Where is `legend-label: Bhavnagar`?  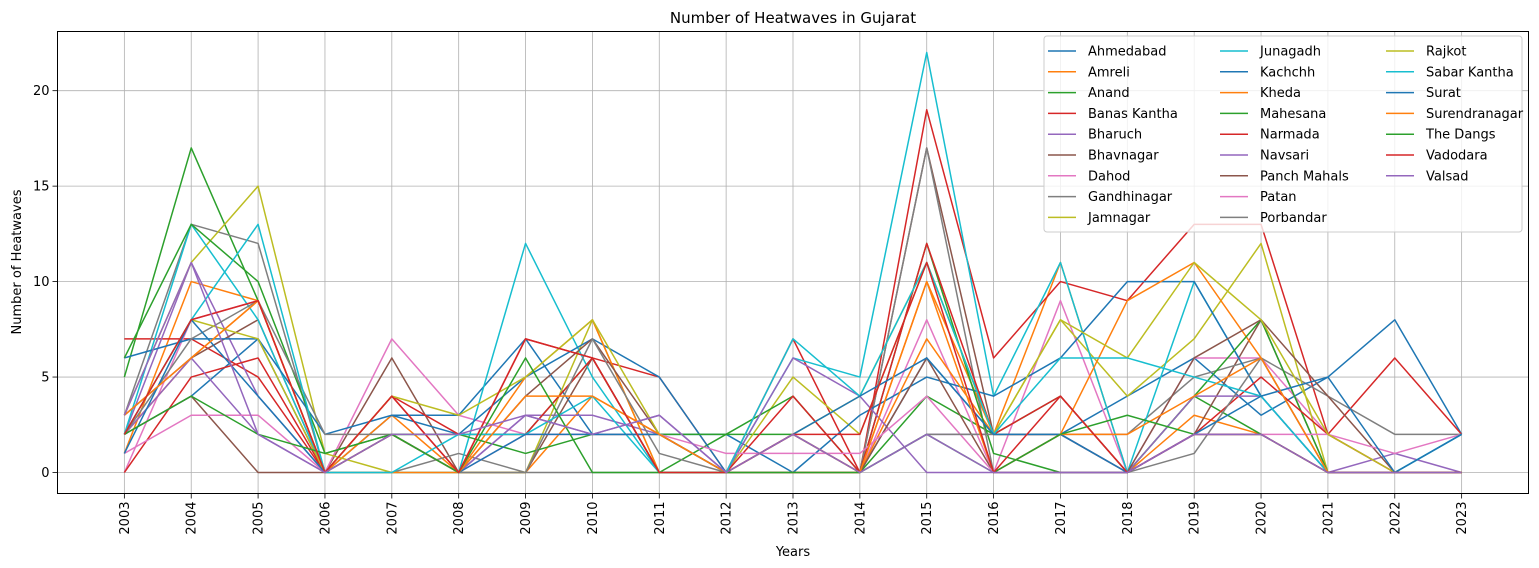 legend-label: Bhavnagar is located at coordinates (1123, 156).